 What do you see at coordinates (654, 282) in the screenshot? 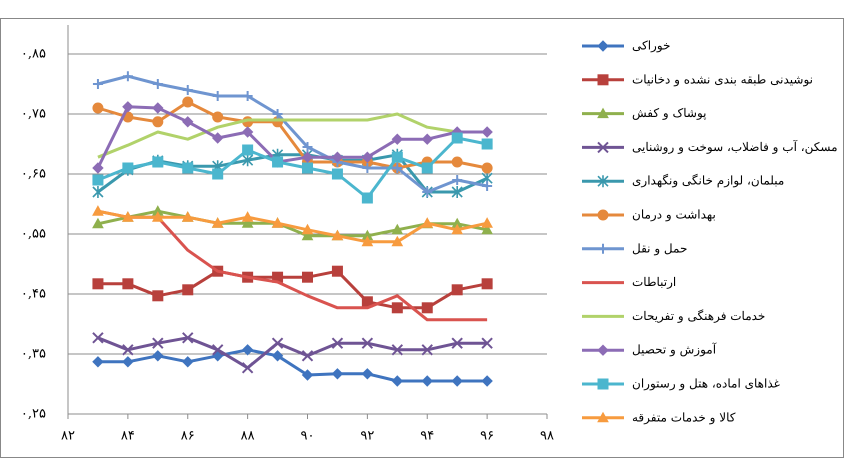
I see `legend-label: ارتباطات` at bounding box center [654, 282].